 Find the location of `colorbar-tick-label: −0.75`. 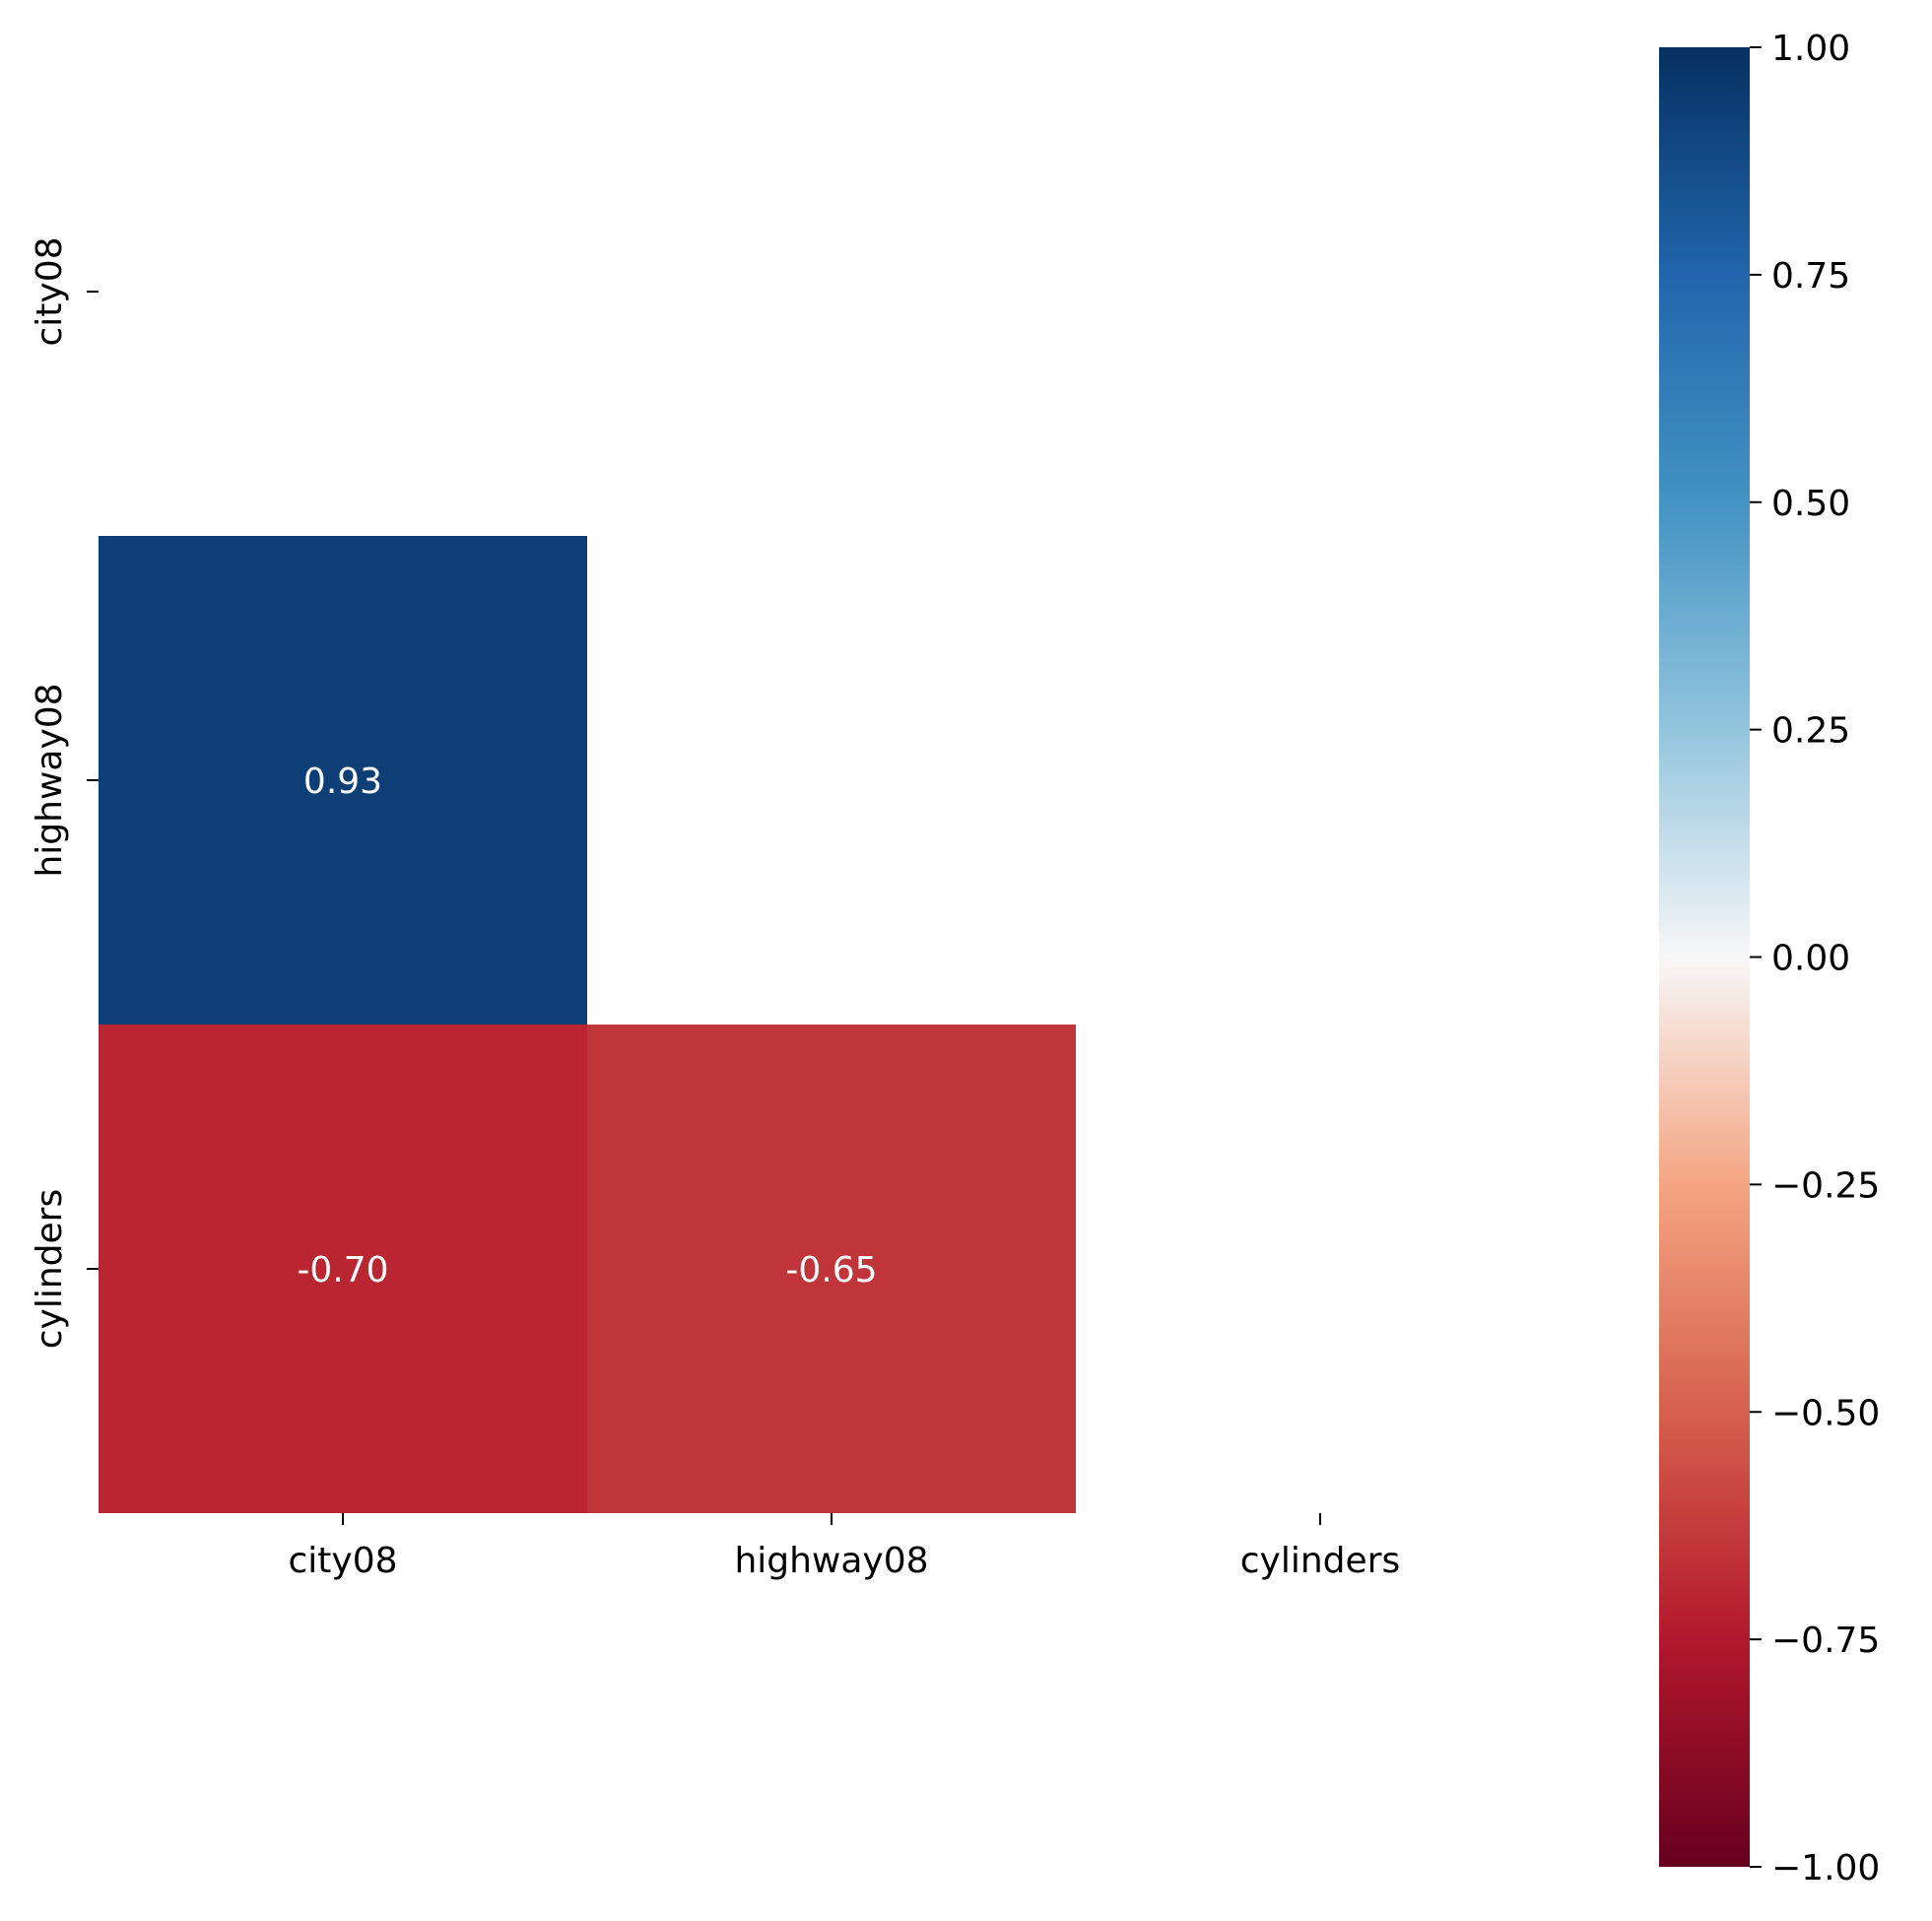

colorbar-tick-label: −0.75 is located at coordinates (1825, 1641).